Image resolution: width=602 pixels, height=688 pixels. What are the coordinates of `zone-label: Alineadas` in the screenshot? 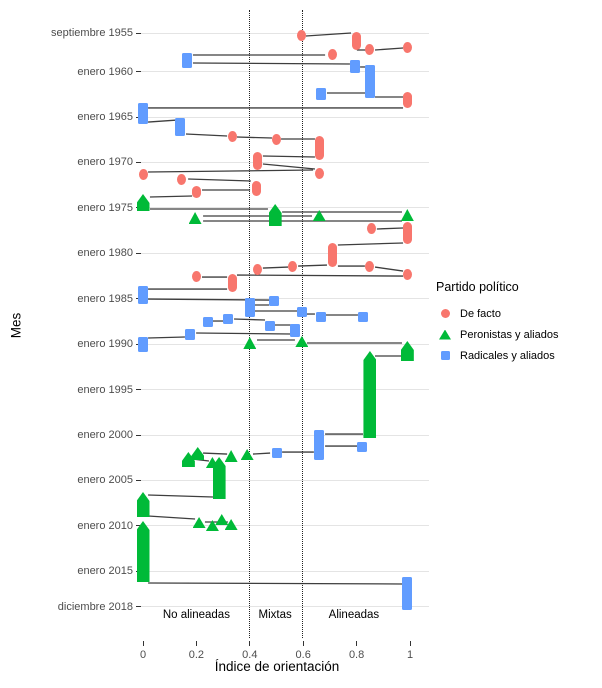 It's located at (354, 615).